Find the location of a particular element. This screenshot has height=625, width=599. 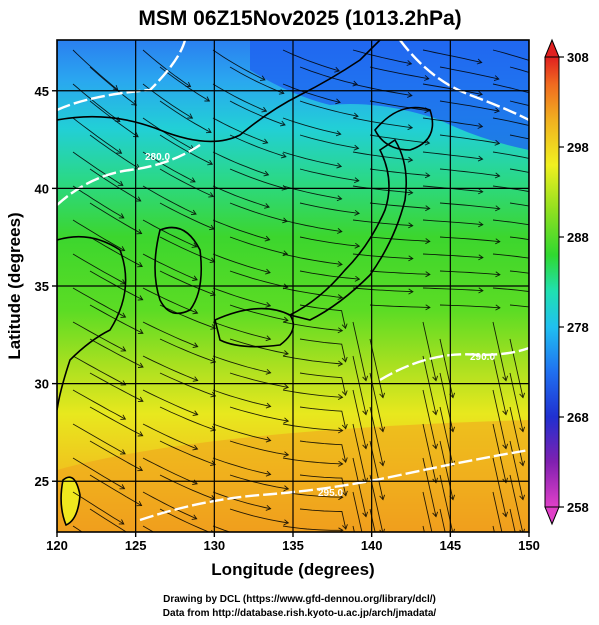

y-axis-ticks: 25 30 35 40 45 is located at coordinates (46, 286).